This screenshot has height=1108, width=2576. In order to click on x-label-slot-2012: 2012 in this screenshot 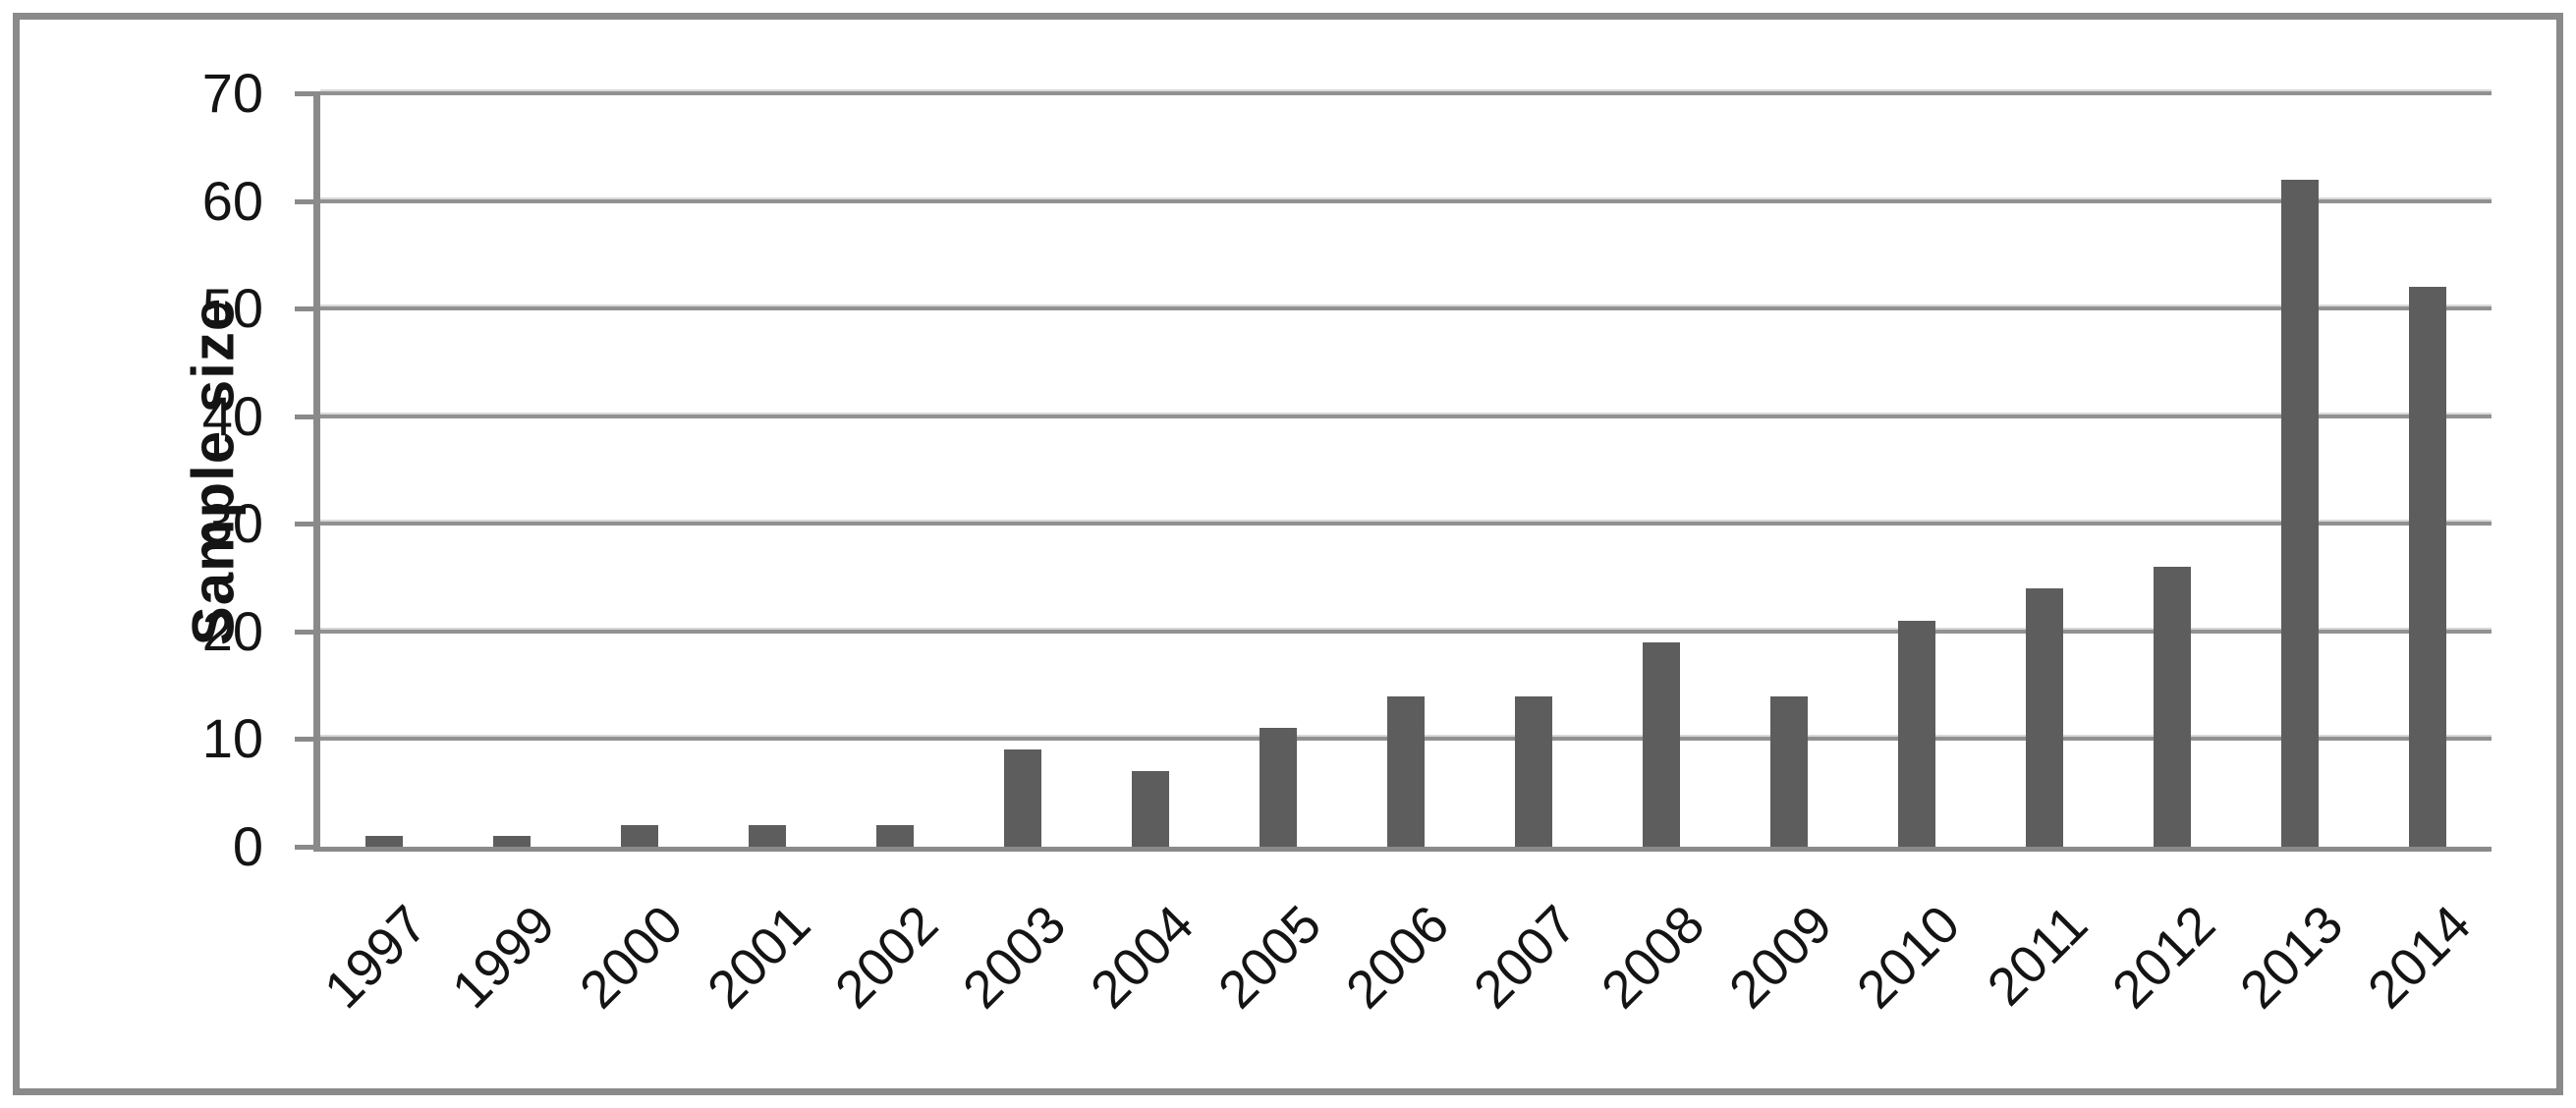, I will do `click(2168, 960)`.